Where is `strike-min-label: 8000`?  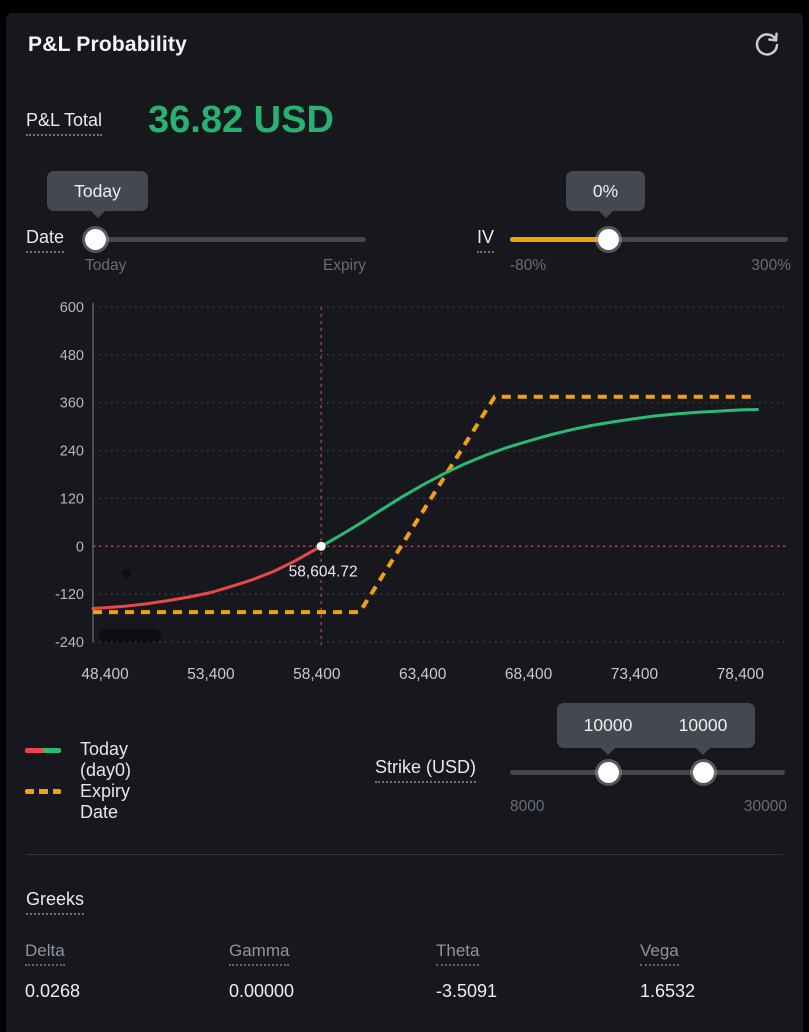 strike-min-label: 8000 is located at coordinates (527, 806).